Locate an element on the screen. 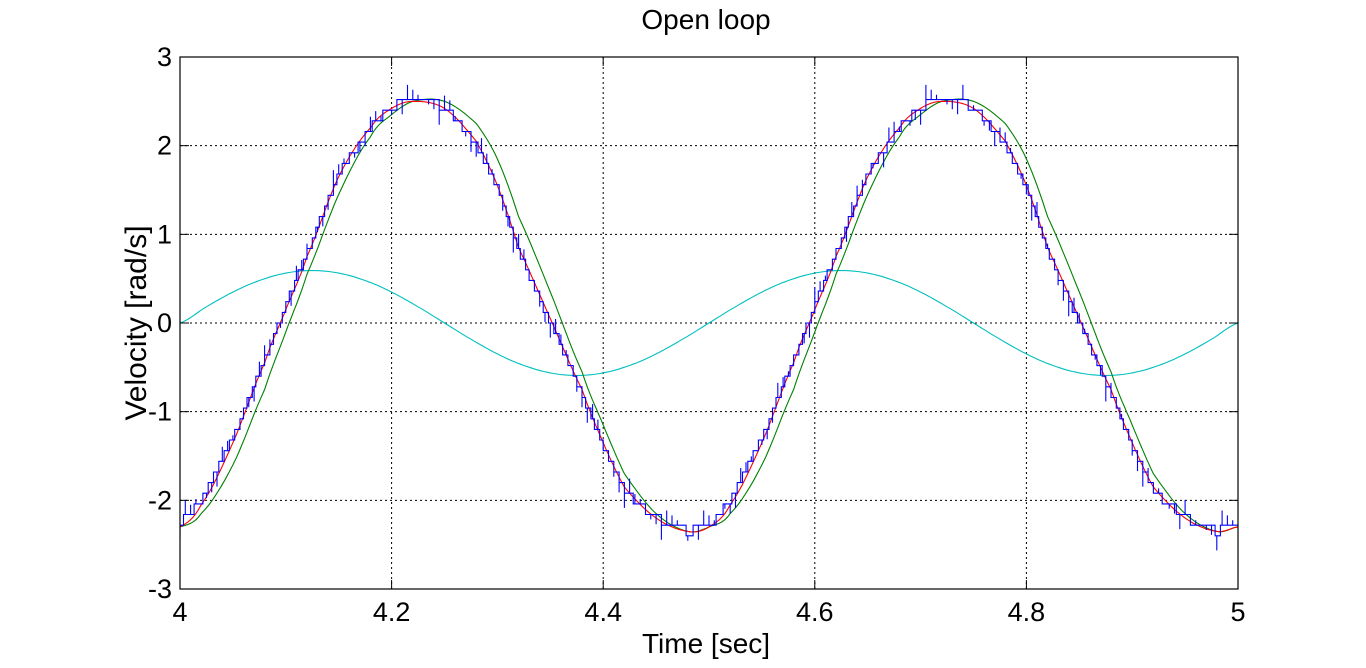 This screenshot has width=1366, height=668. x-axis-label: Time [sec] is located at coordinates (706, 643).